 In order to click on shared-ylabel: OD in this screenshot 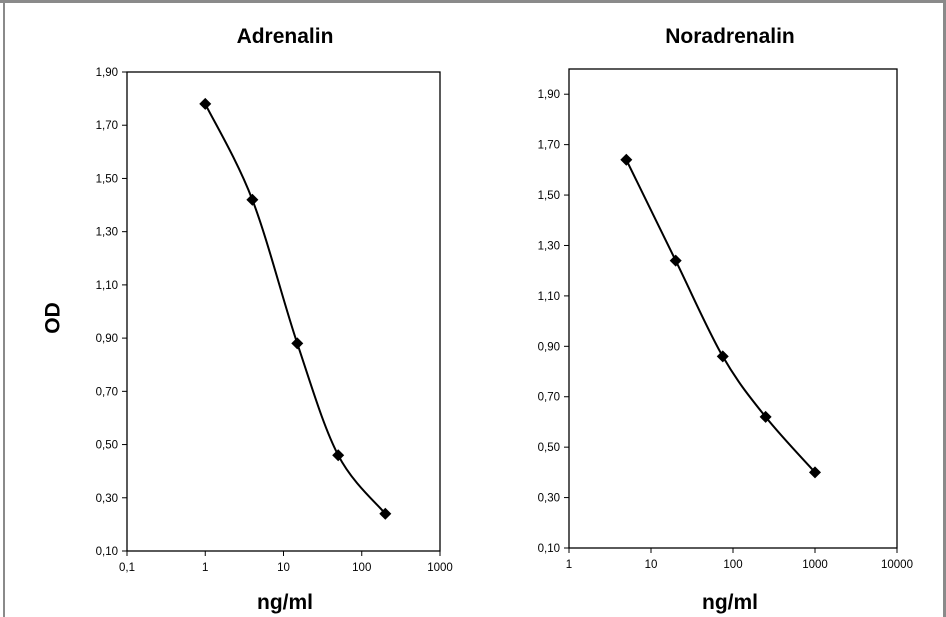, I will do `click(53, 318)`.